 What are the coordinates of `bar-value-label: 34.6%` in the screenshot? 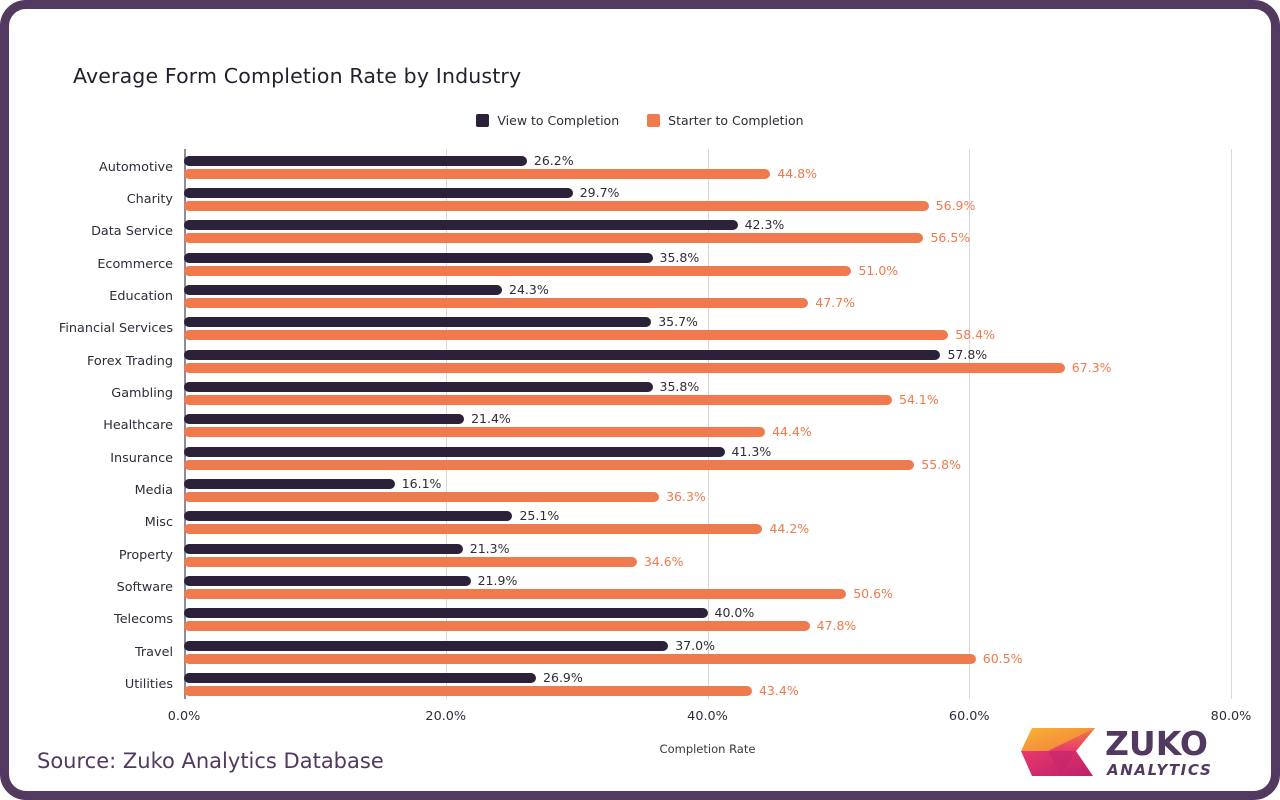 It's located at (663, 561).